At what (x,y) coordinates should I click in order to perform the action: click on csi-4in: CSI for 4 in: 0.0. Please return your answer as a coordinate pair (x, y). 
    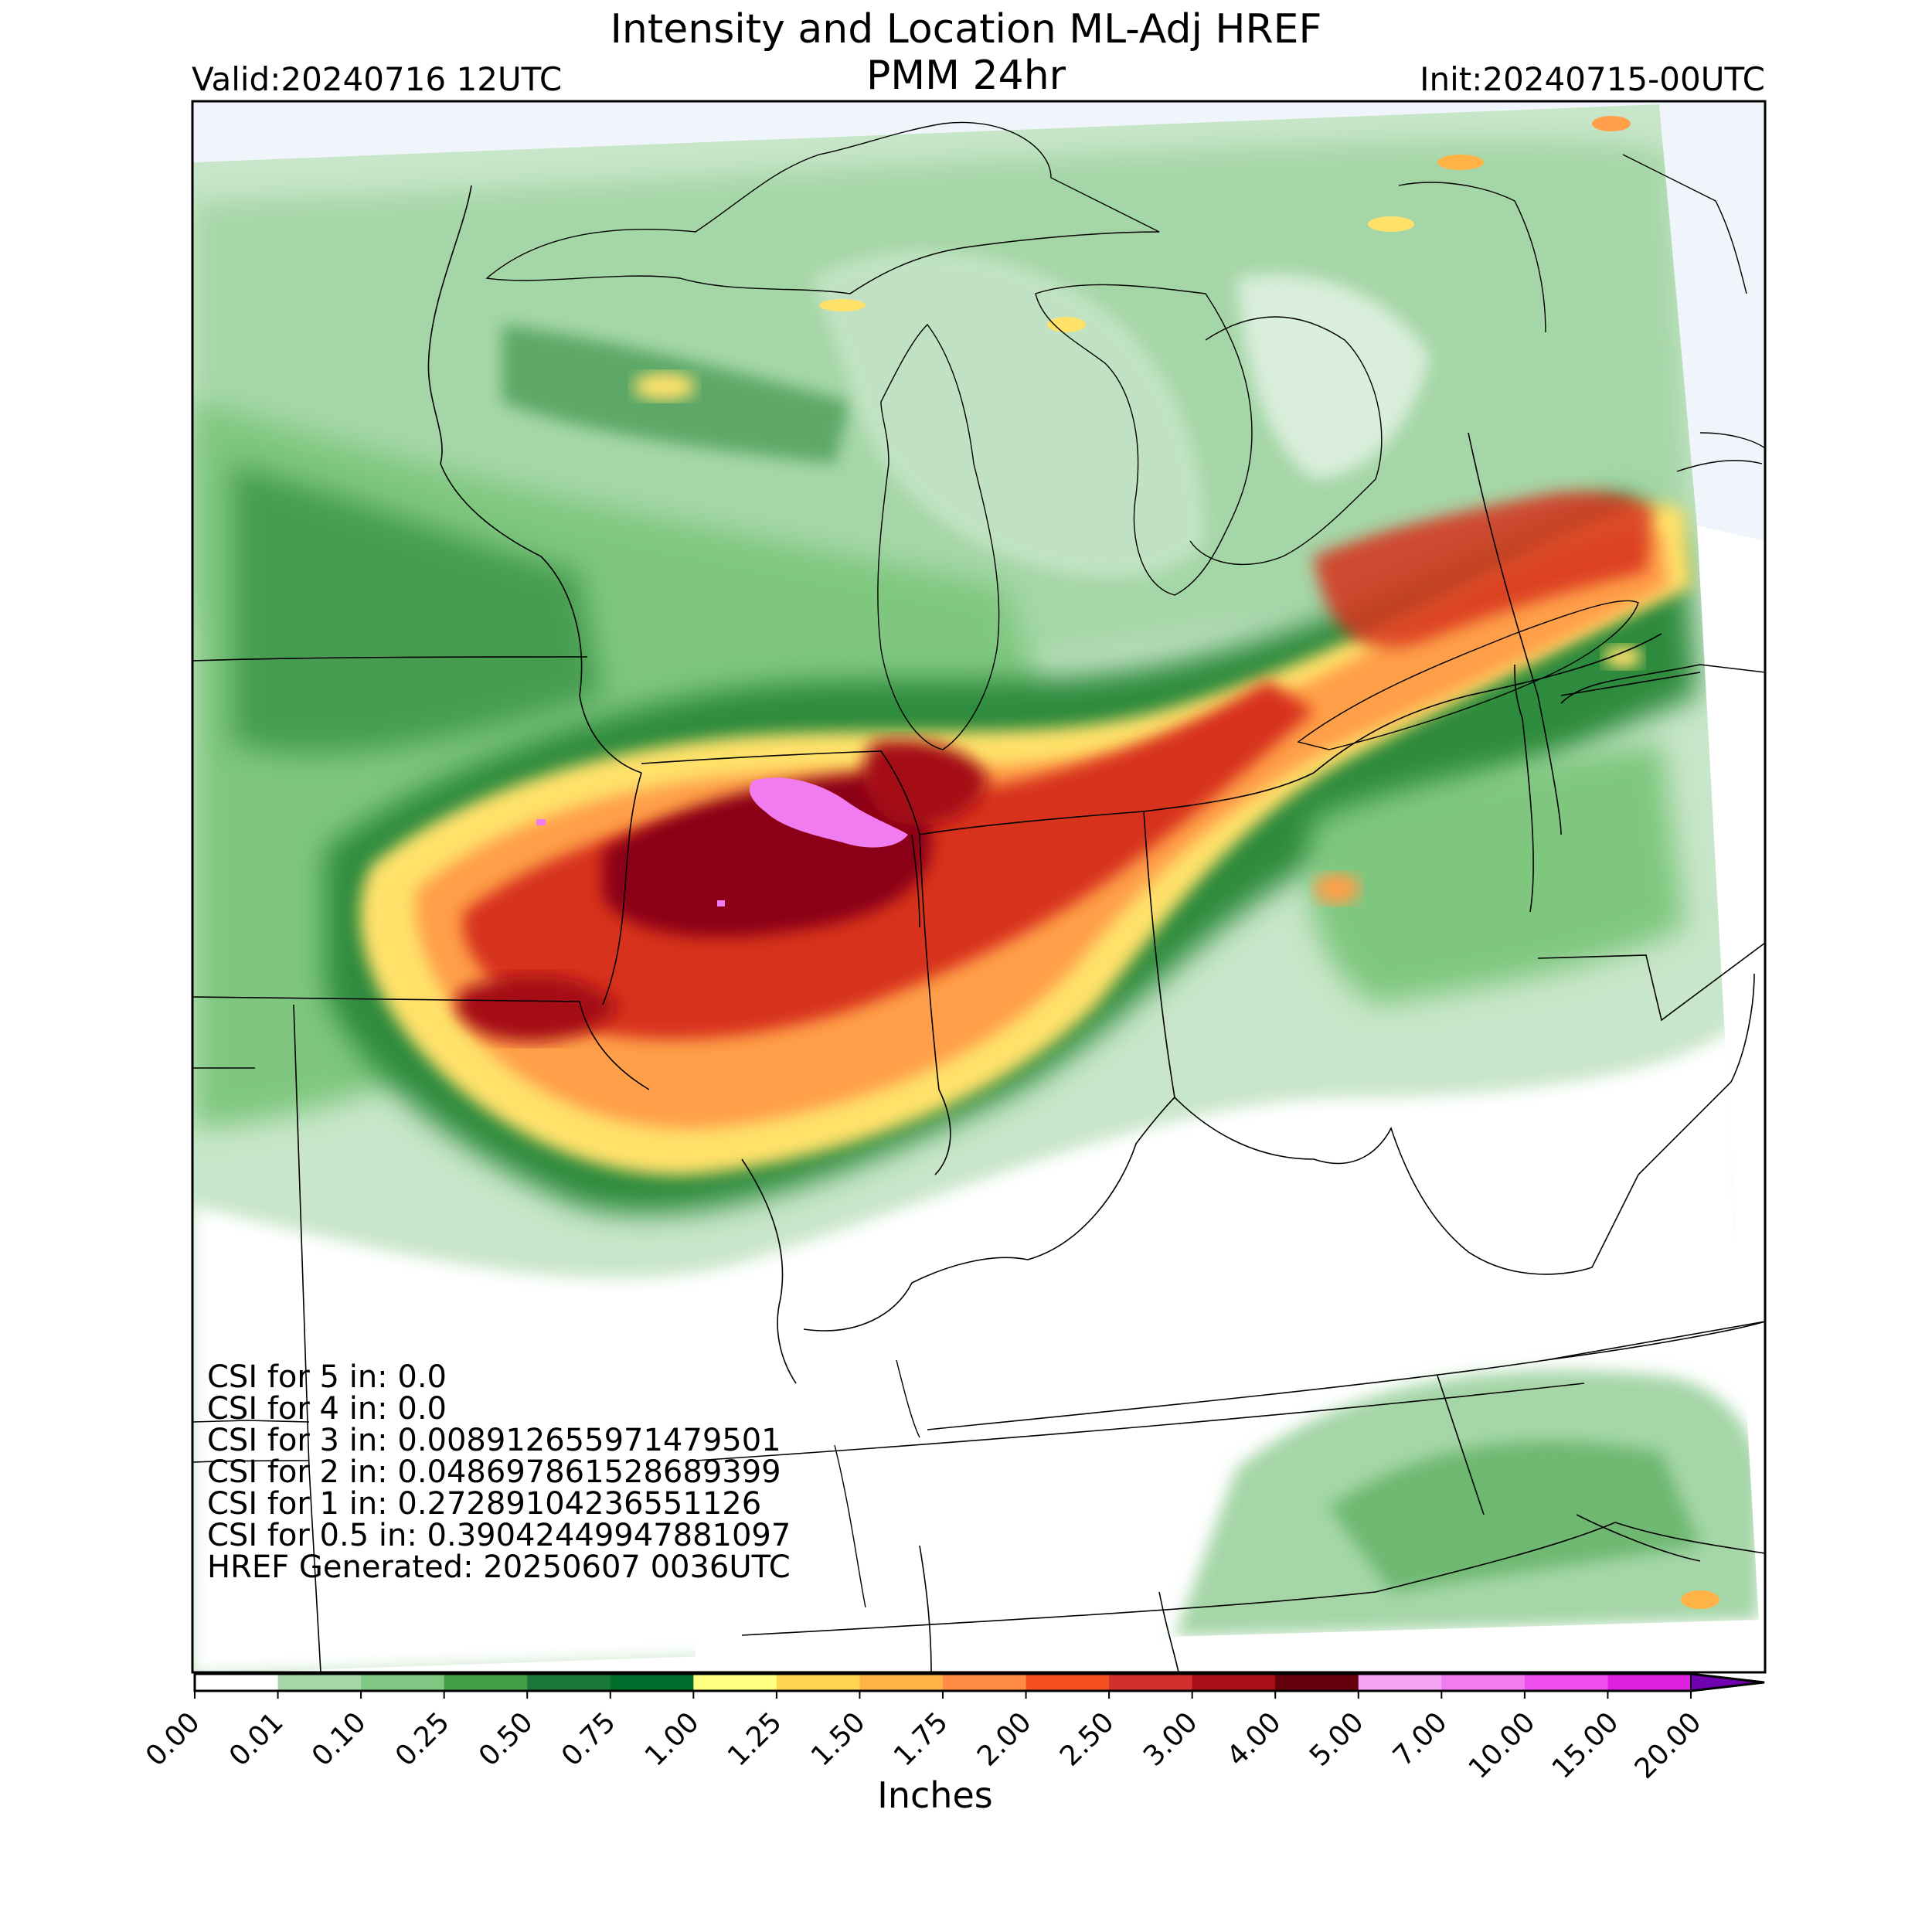
    Looking at the image, I should click on (327, 1409).